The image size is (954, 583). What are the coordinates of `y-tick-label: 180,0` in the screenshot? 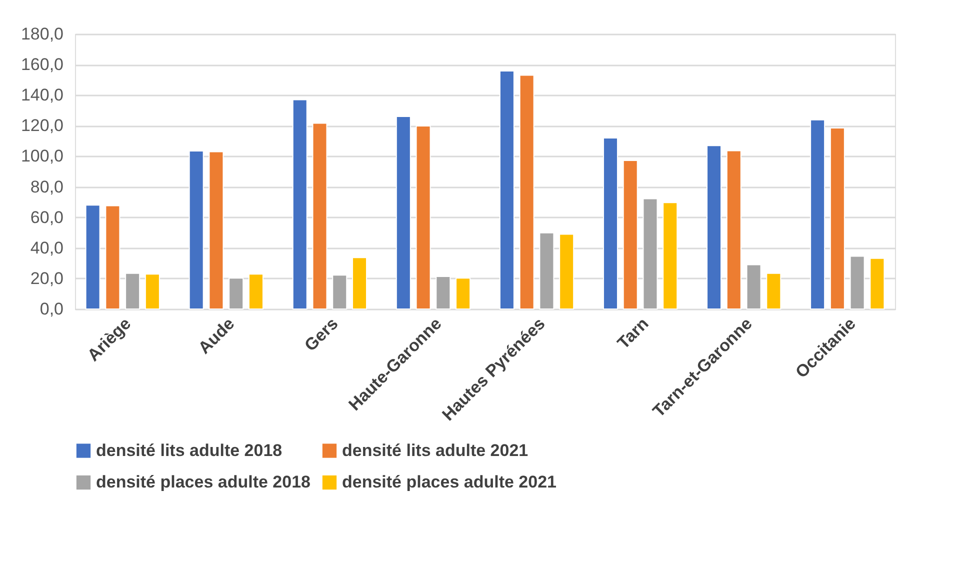 It's located at (42, 34).